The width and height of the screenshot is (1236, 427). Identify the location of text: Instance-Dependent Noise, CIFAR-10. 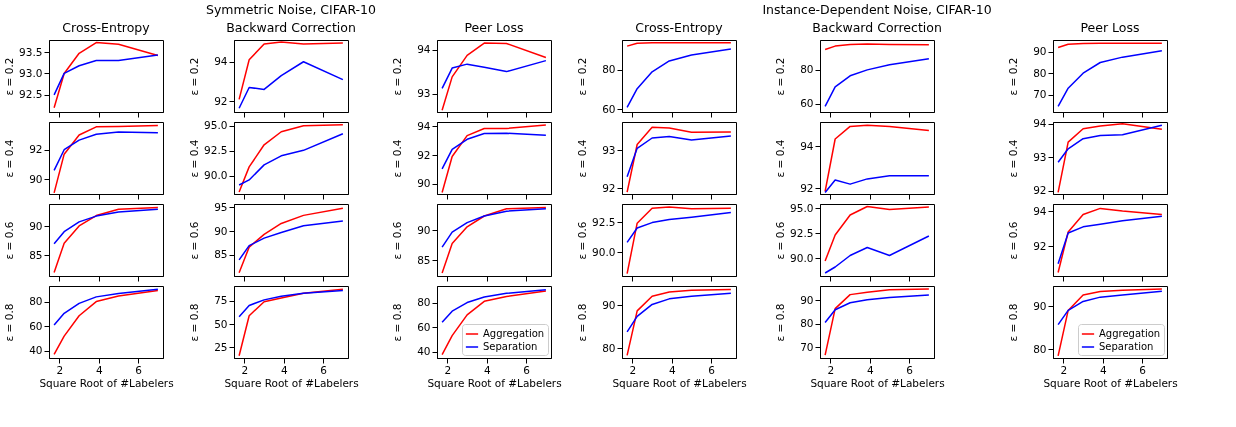
(877, 9).